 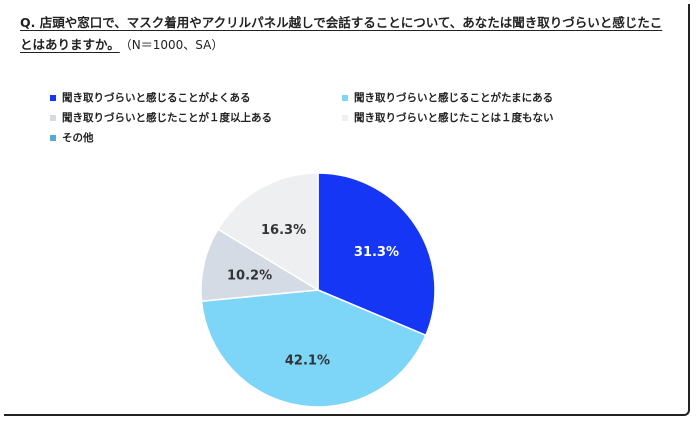 I want to click on legend-item-sometimes: 聞き取りづらいと感じることがたまにある, so click(x=447, y=97).